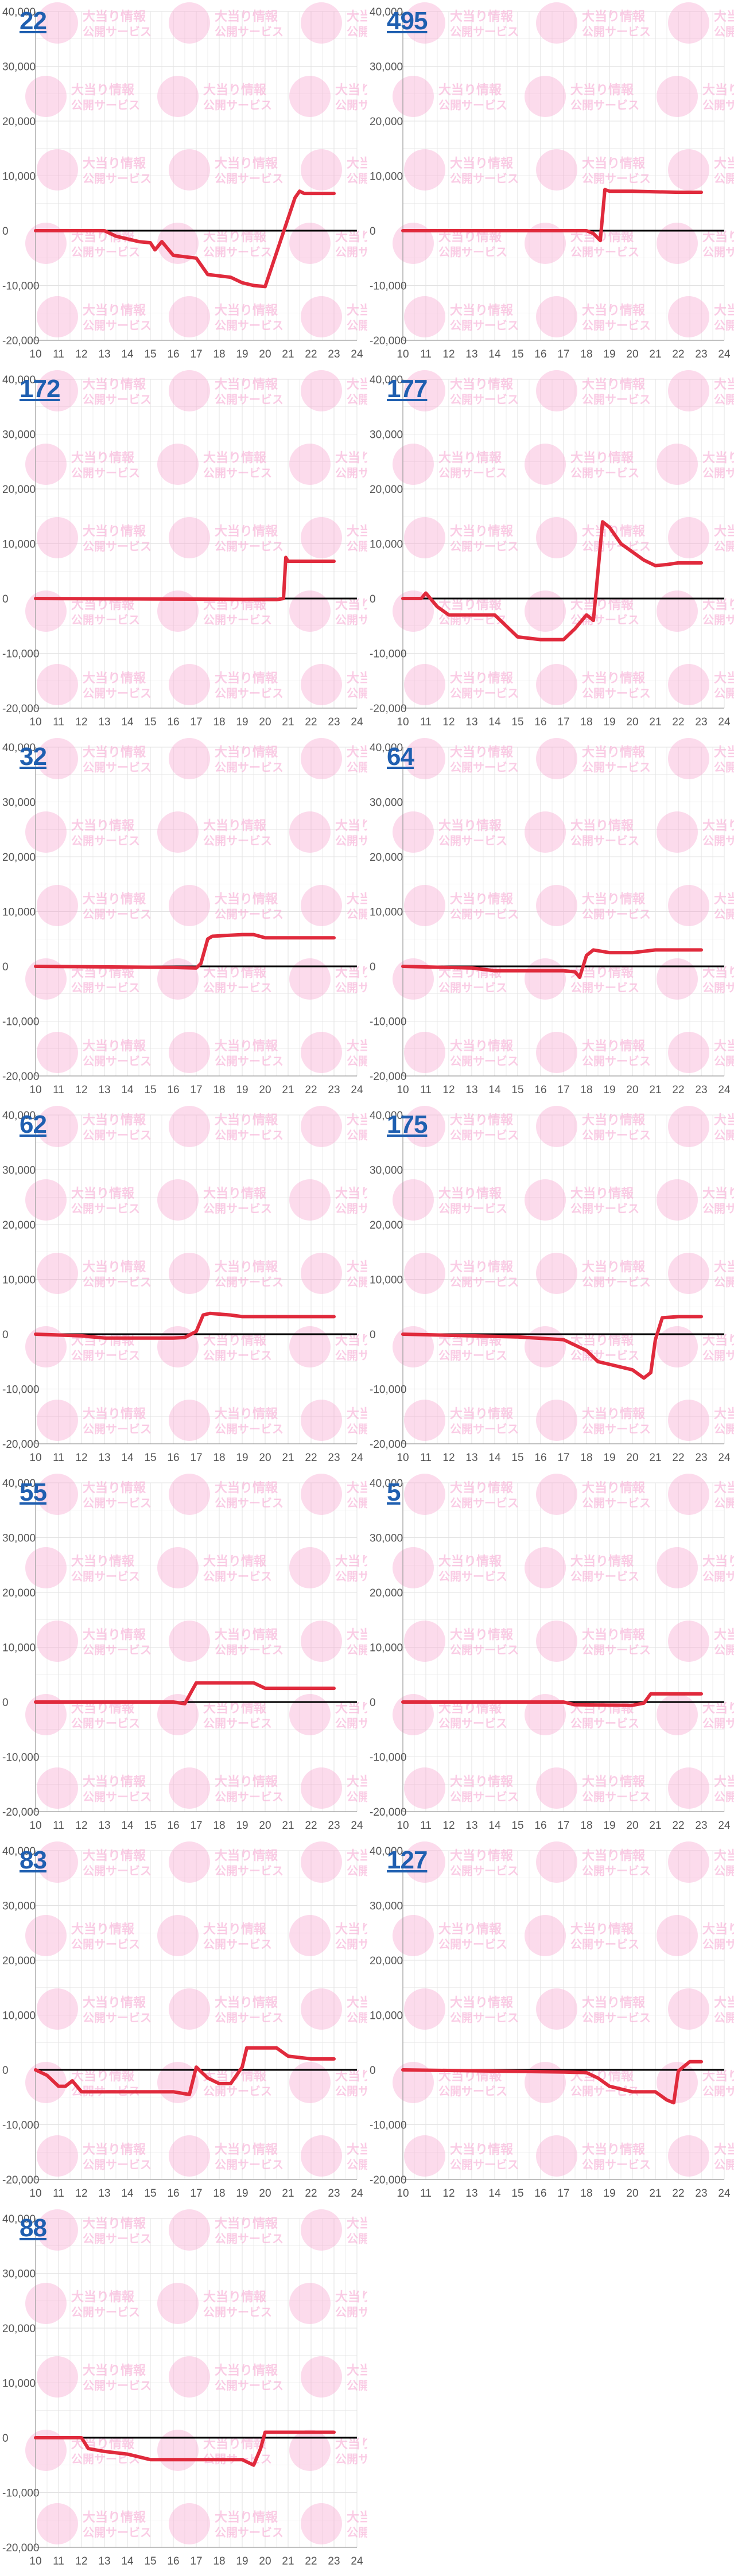  I want to click on machine-number-link: 127, so click(407, 1860).